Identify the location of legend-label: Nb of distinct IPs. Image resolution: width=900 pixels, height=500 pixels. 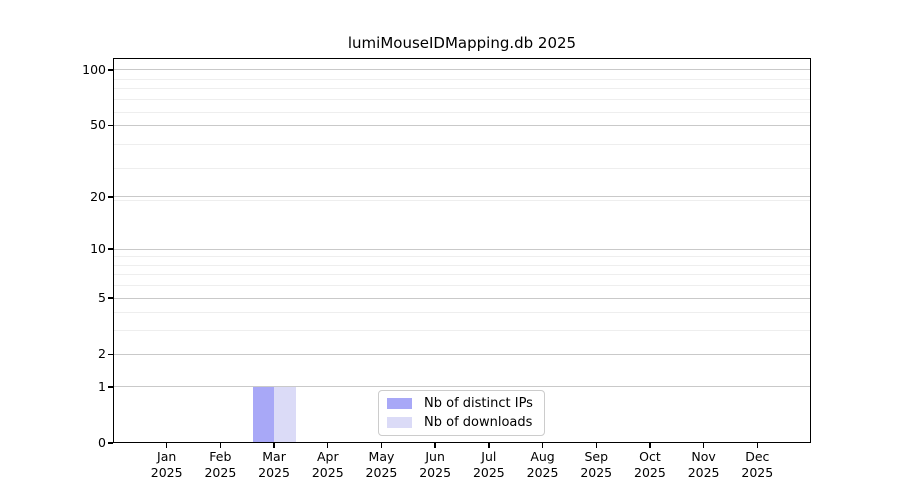
(478, 403).